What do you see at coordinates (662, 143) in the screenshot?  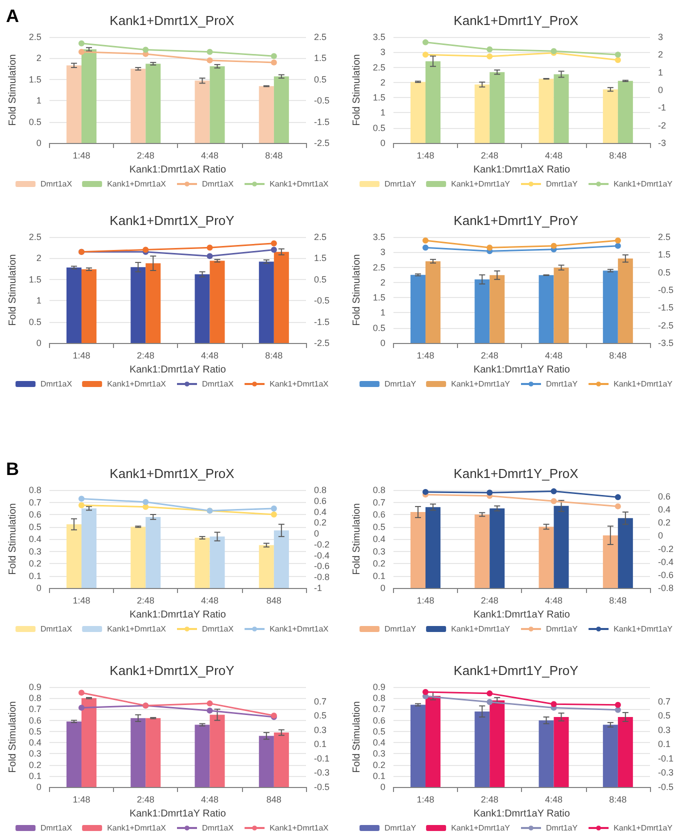 I see `y2-tick-label: -3` at bounding box center [662, 143].